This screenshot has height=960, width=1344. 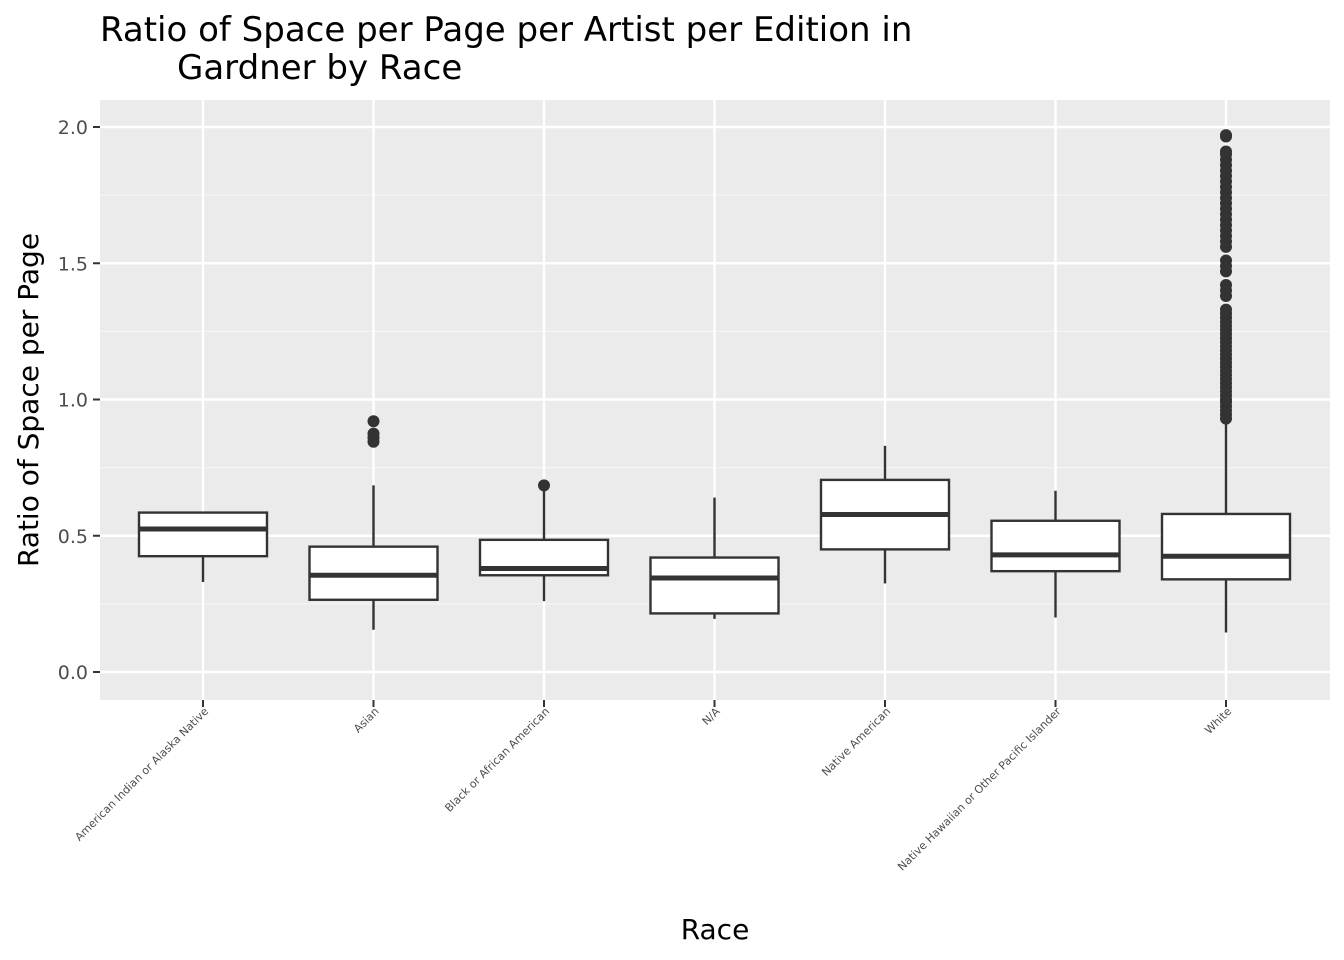 I want to click on y-axis-ticks: 0.0 0.5 1.0 1.5 2.0, so click(x=79, y=400).